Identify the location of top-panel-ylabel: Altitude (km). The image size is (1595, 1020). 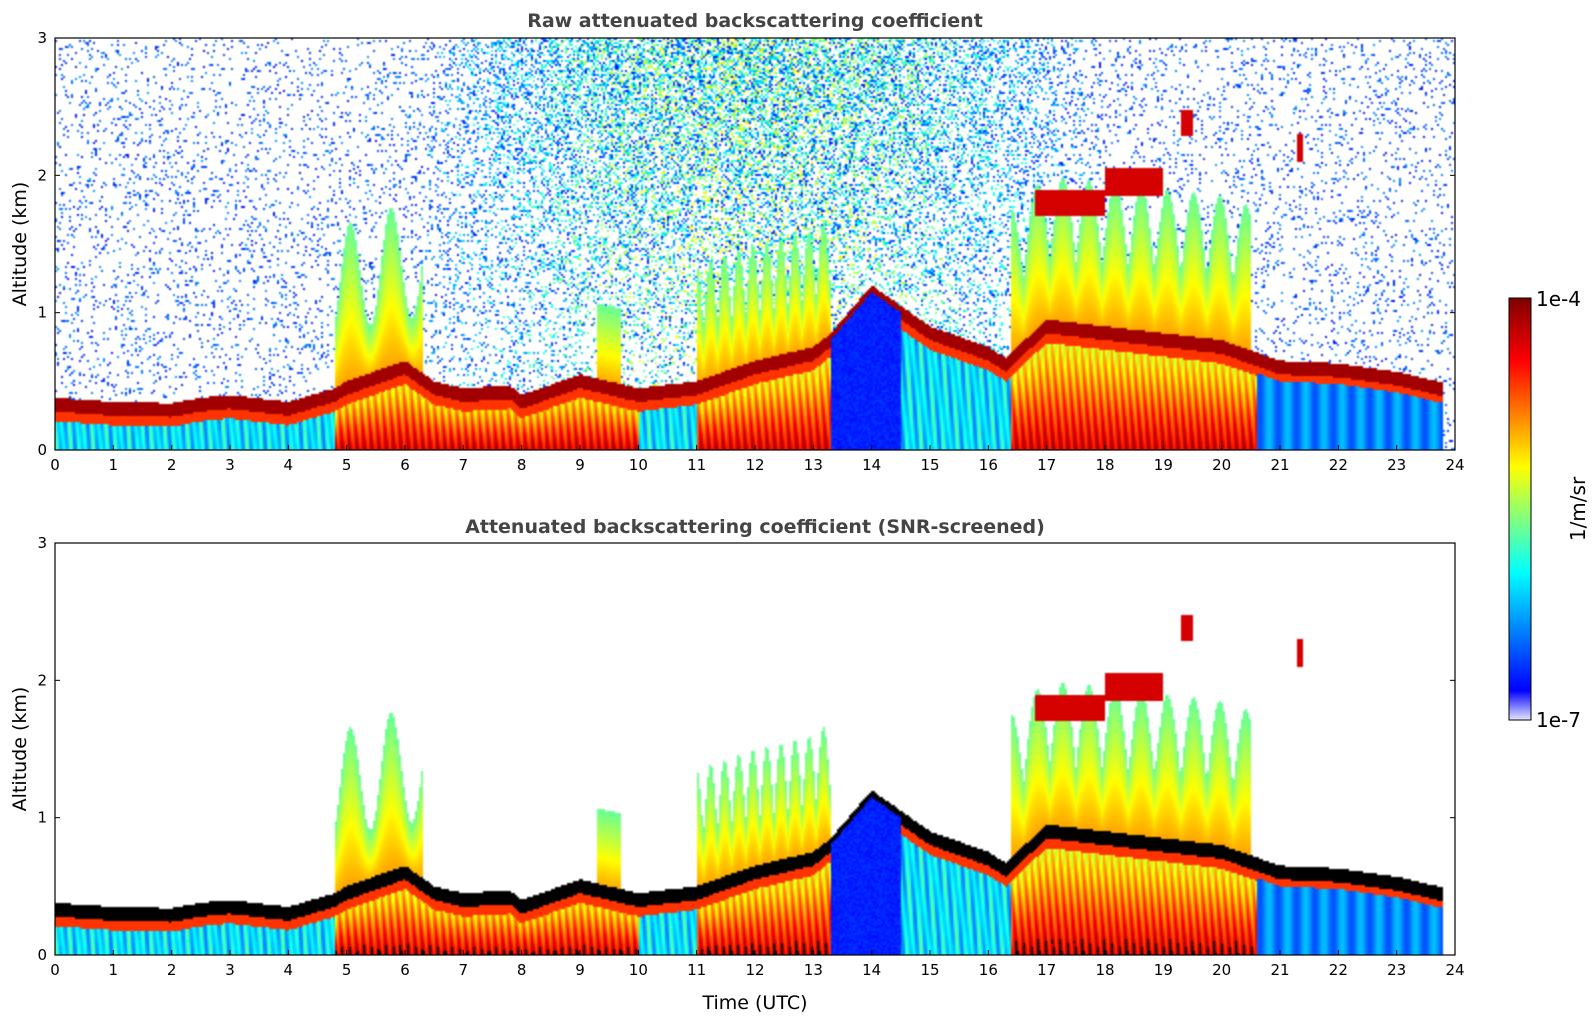
(20, 244).